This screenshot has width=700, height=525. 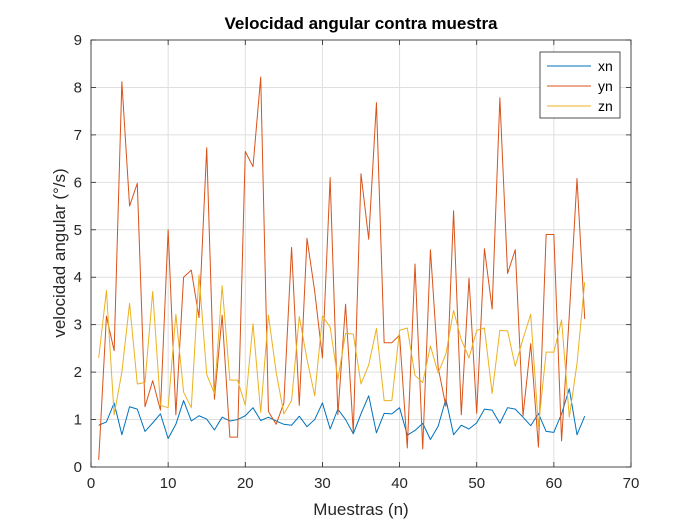 What do you see at coordinates (605, 66) in the screenshot?
I see `legend-label-xn: xn` at bounding box center [605, 66].